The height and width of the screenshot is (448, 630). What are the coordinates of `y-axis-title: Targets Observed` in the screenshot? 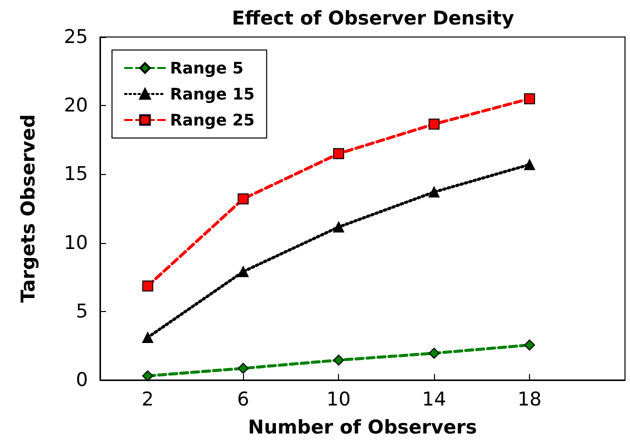 It's located at (29, 208).